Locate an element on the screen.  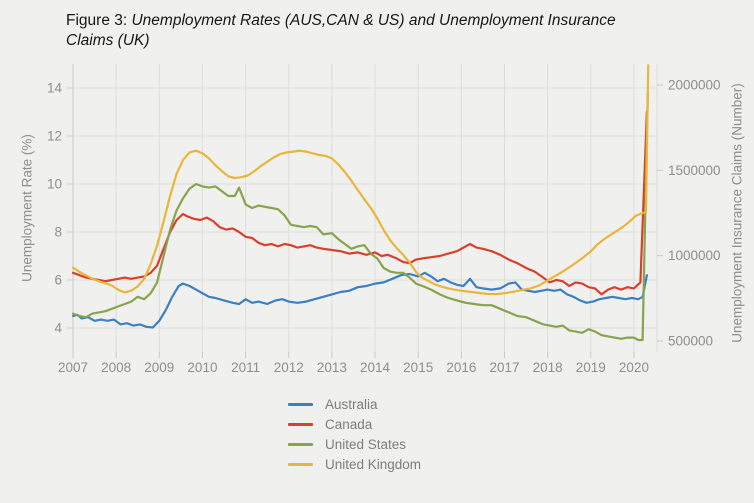
legend-swatch-australia is located at coordinates (300, 404).